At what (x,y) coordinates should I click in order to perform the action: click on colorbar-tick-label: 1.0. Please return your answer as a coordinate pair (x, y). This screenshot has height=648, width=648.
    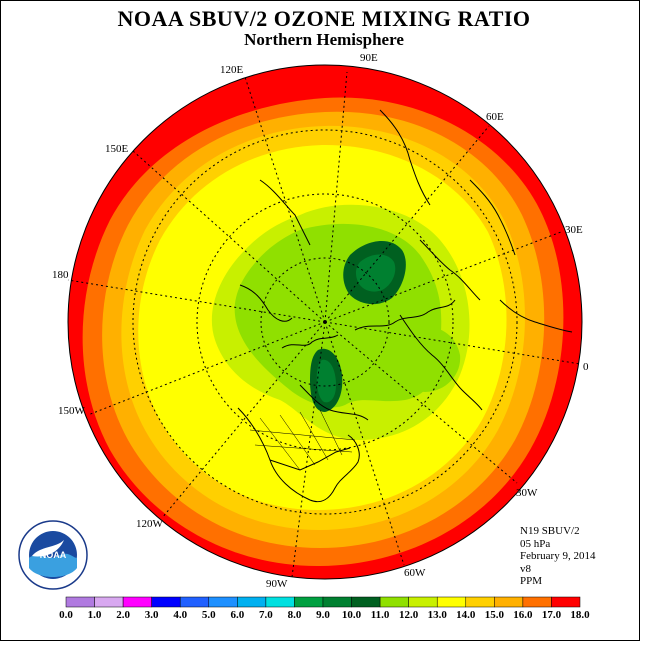
    Looking at the image, I should click on (95, 615).